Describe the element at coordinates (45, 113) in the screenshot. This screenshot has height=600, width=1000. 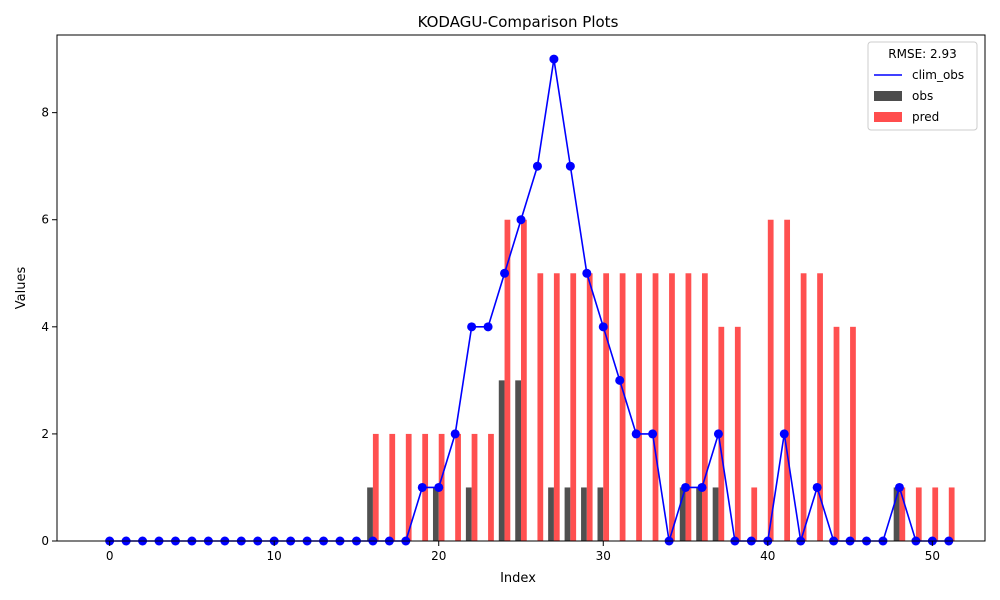
I see `y-tick-label: 8` at that location.